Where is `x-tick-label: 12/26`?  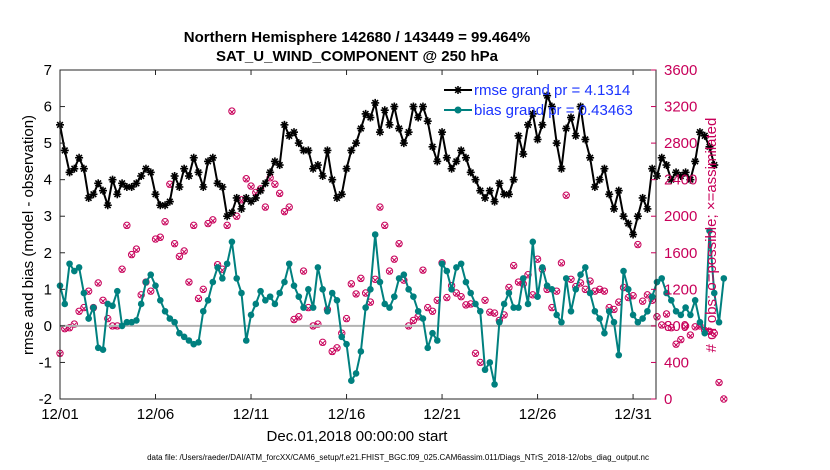 x-tick-label: 12/26 is located at coordinates (538, 414).